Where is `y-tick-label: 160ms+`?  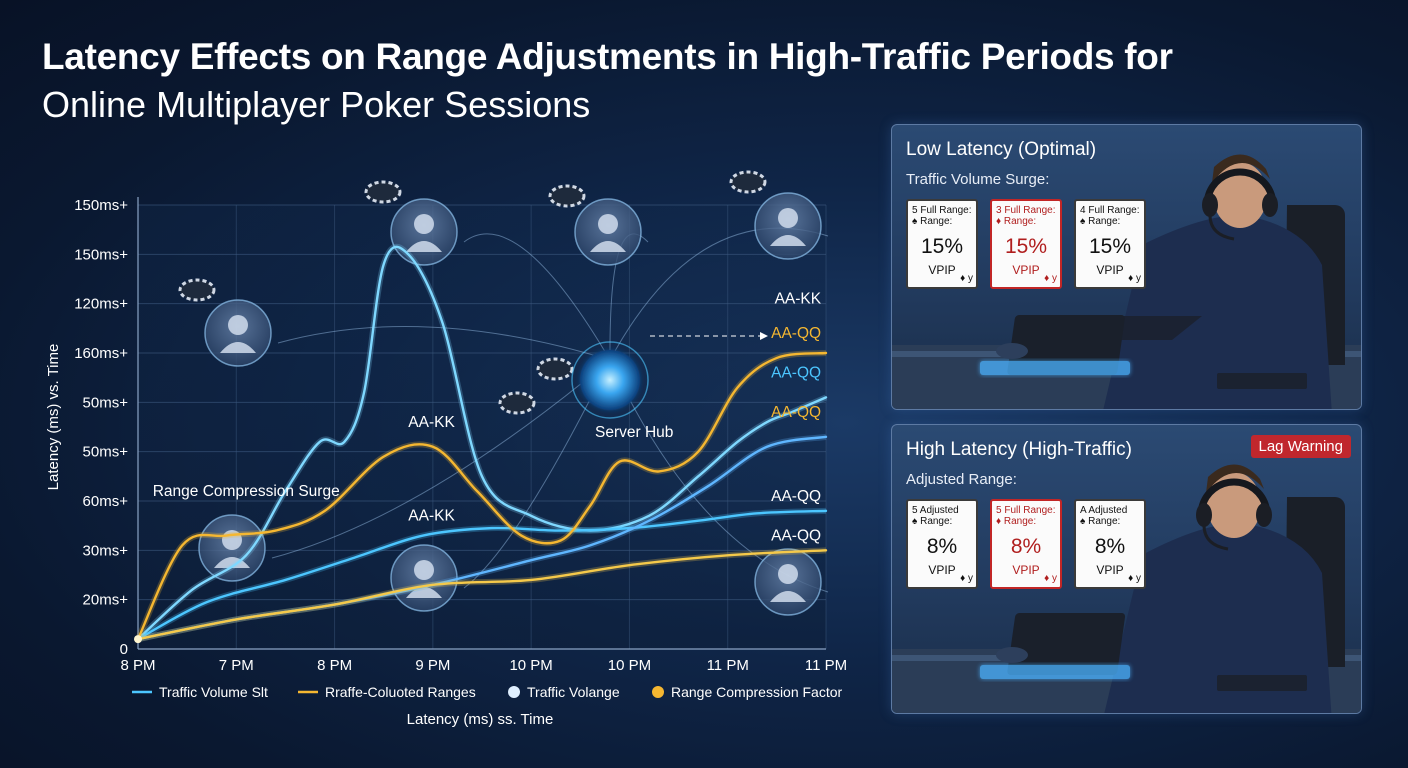
y-tick-label: 160ms+ is located at coordinates (101, 353).